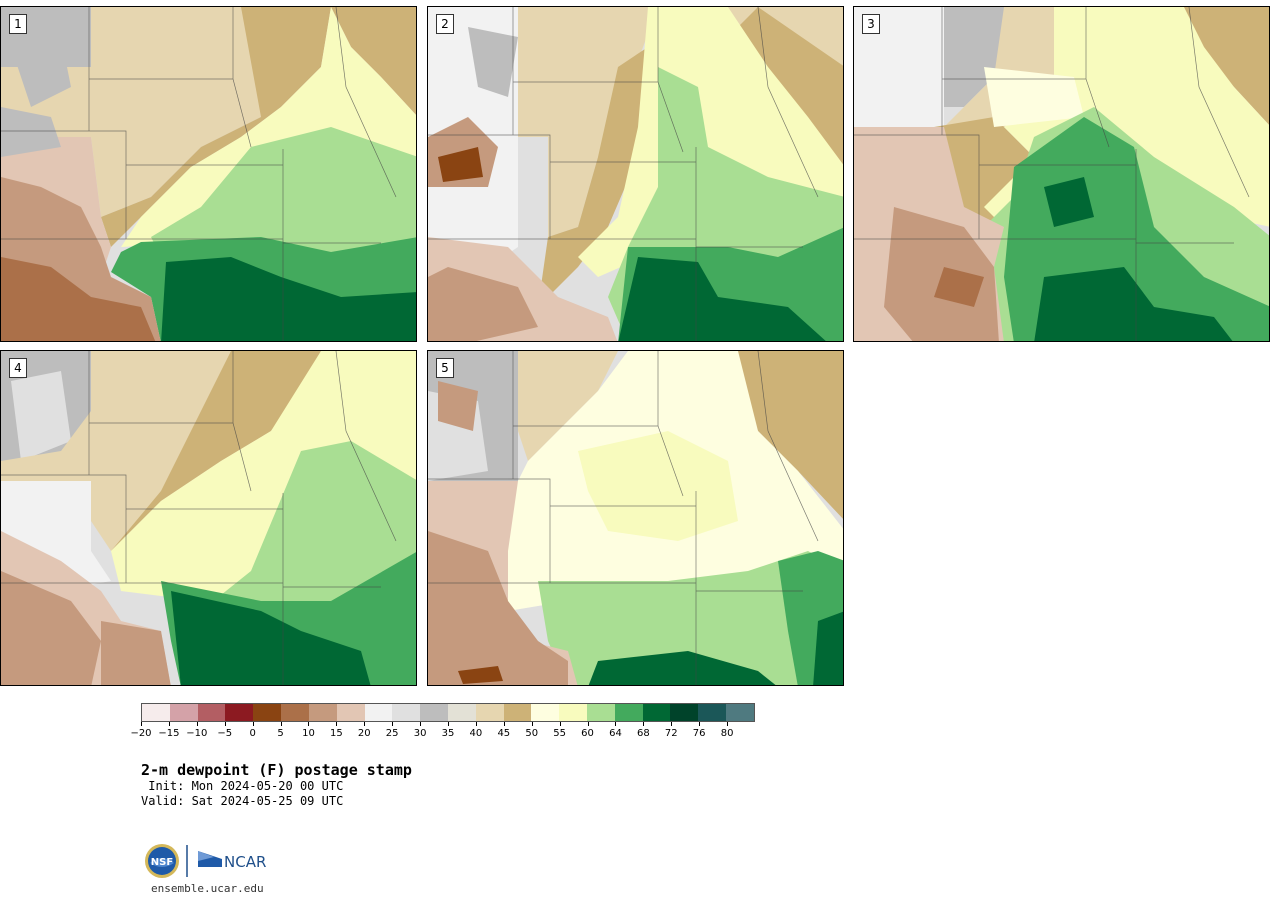 The image size is (1280, 901). Describe the element at coordinates (276, 770) in the screenshot. I see `product-title: 2-m dewpoint (F) postage stamp` at that location.